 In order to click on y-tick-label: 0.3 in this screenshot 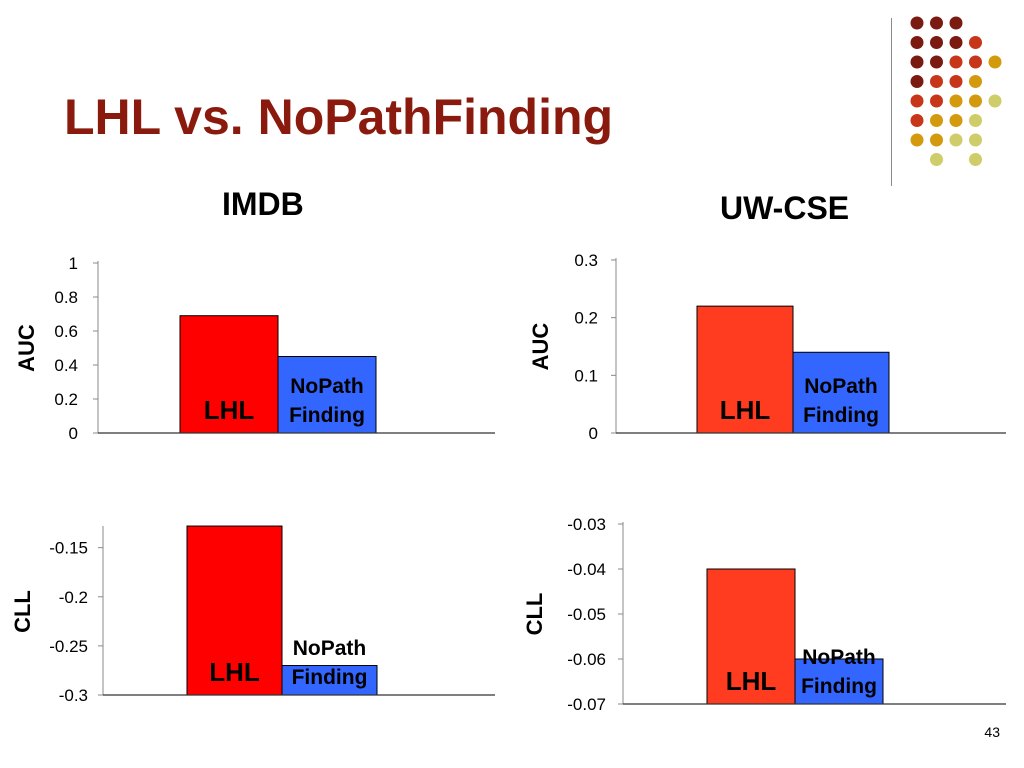, I will do `click(586, 260)`.